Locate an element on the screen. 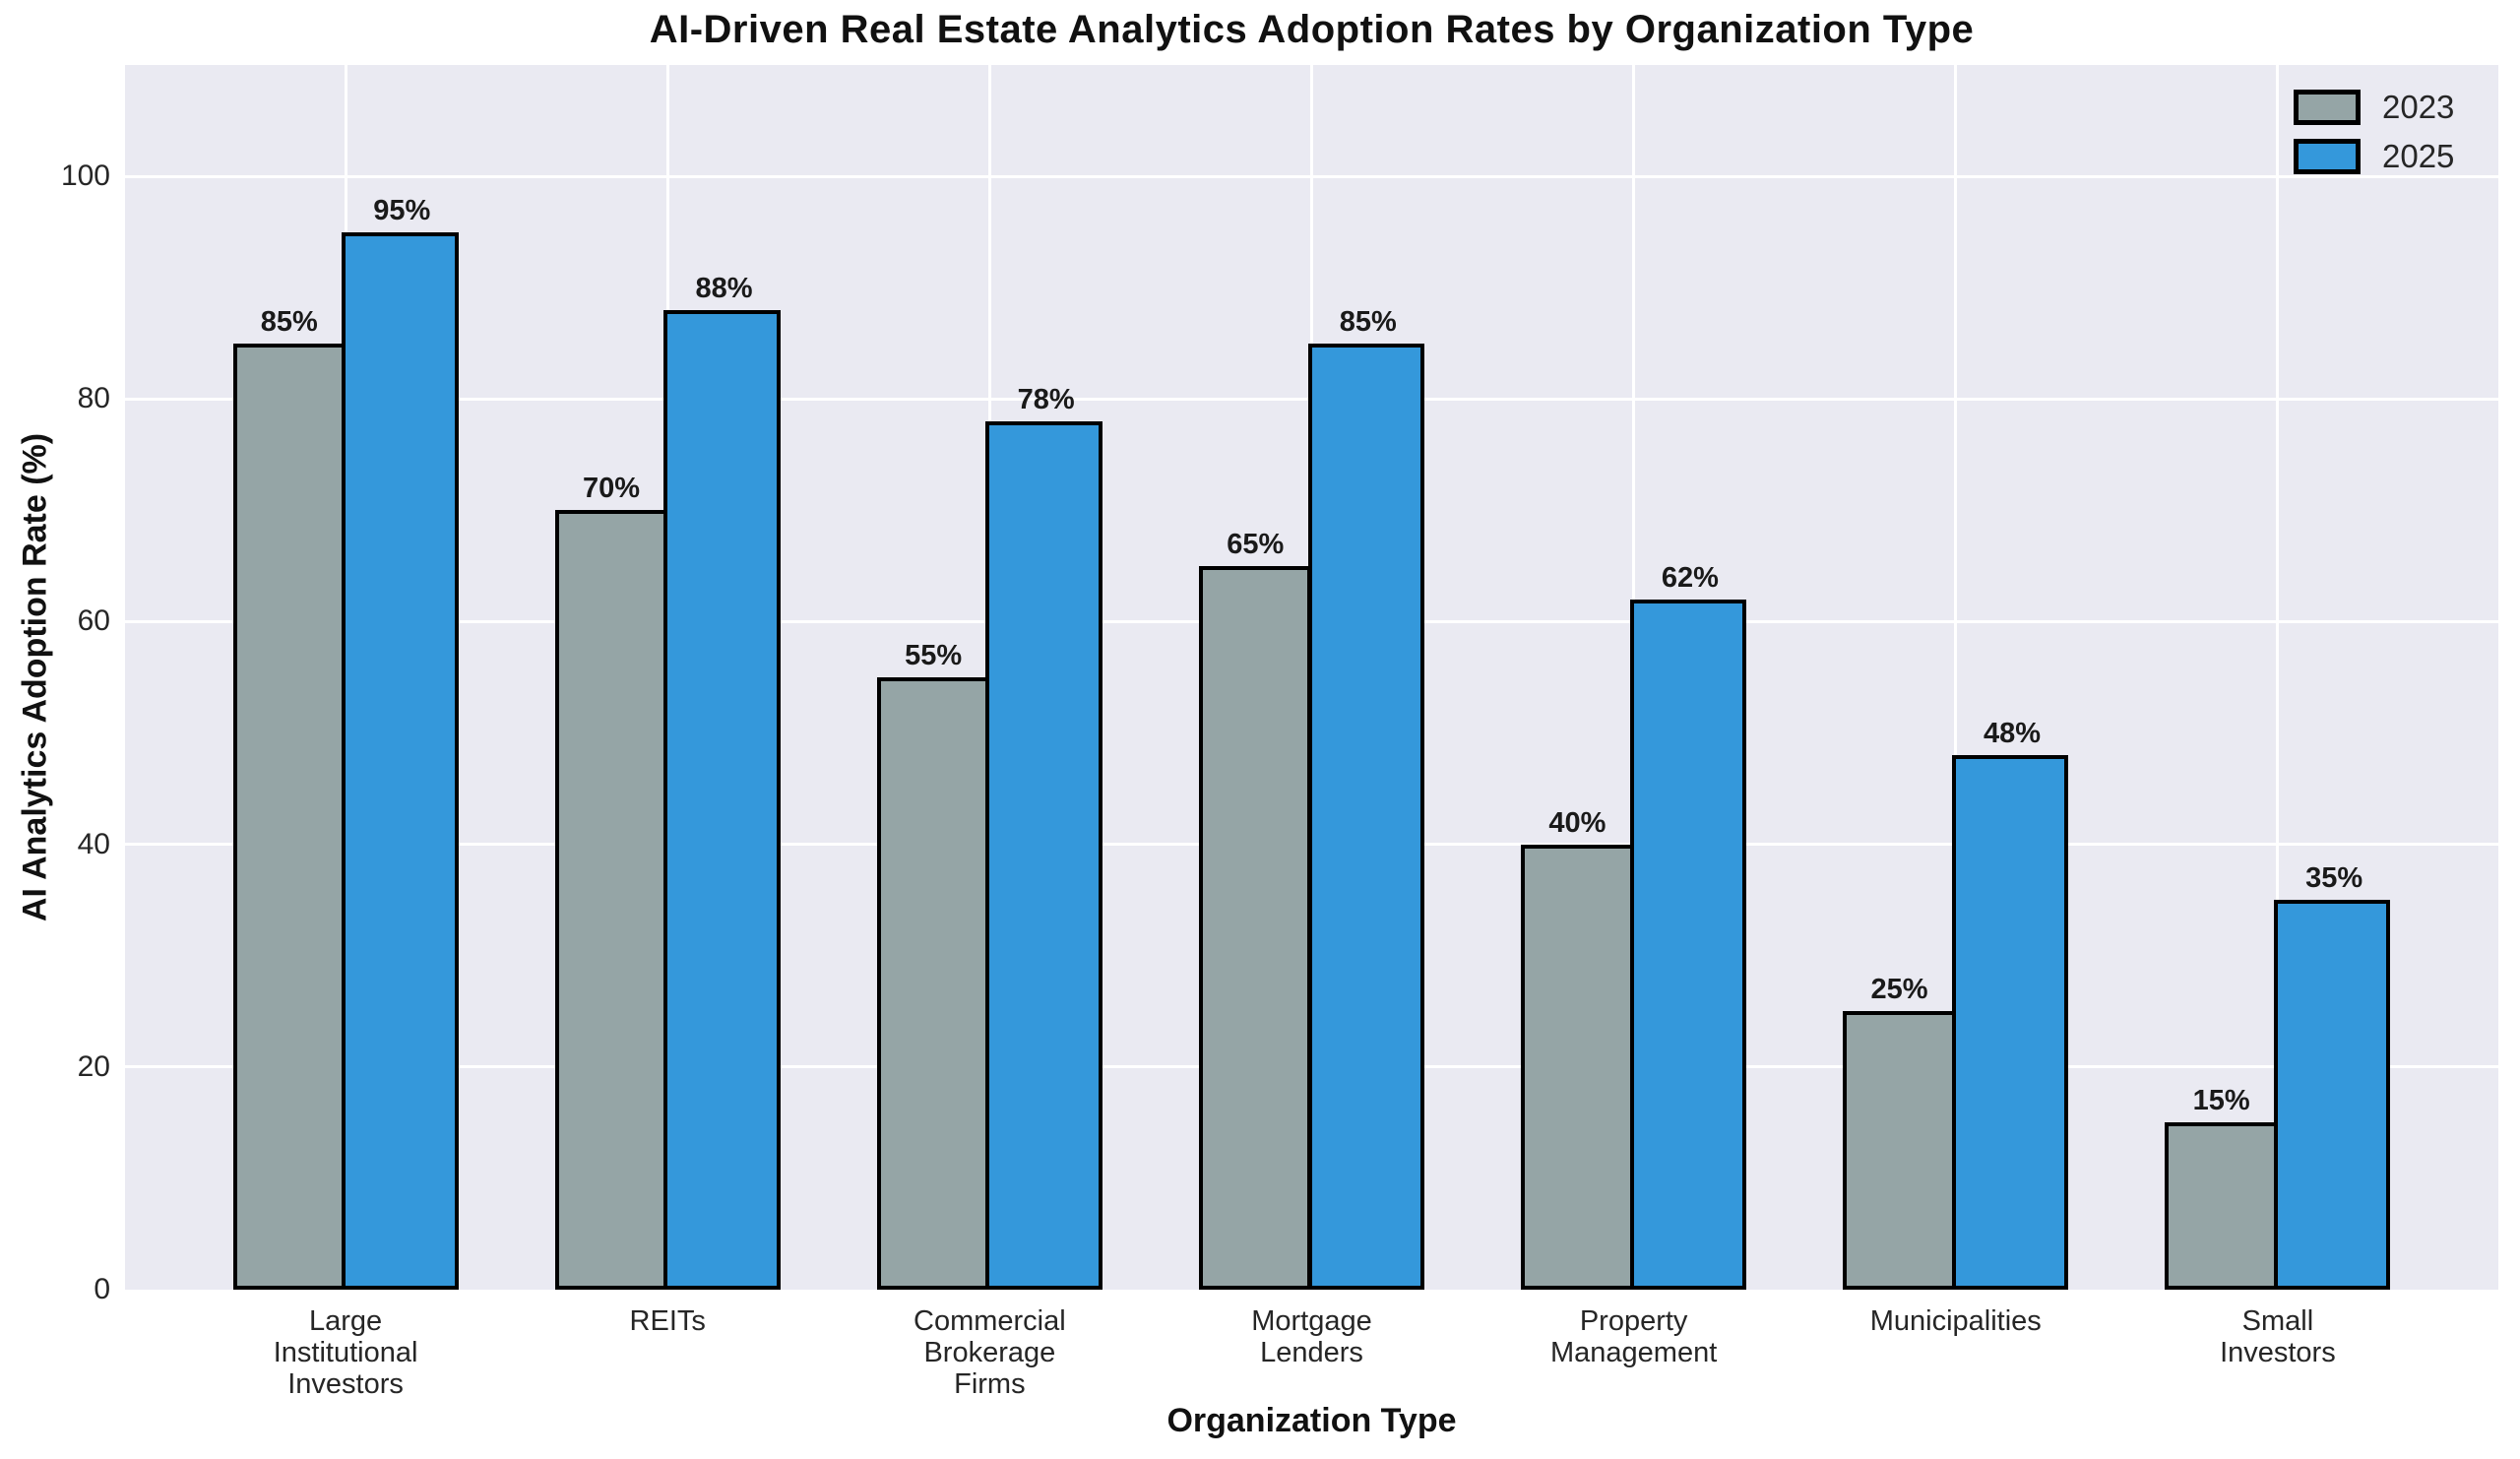 Image resolution: width=2520 pixels, height=1459 pixels. legend-item-2023: 2023 is located at coordinates (2382, 107).